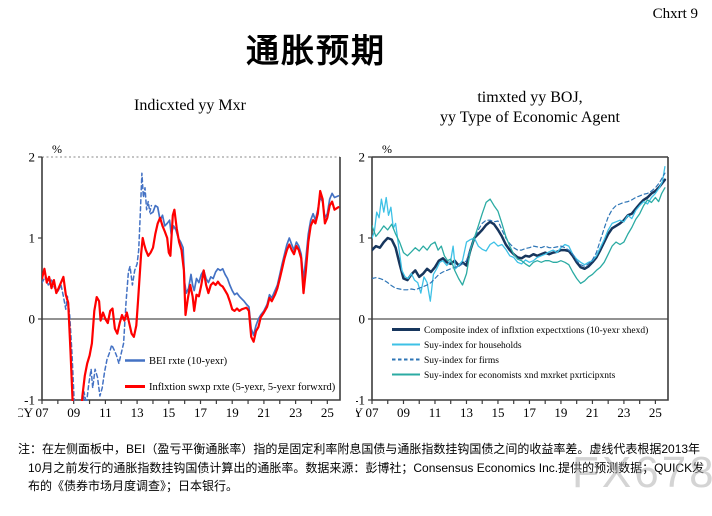  What do you see at coordinates (461, 360) in the screenshot?
I see `legend-label-suy-index-for-firms: Suy-index for firms` at bounding box center [461, 360].